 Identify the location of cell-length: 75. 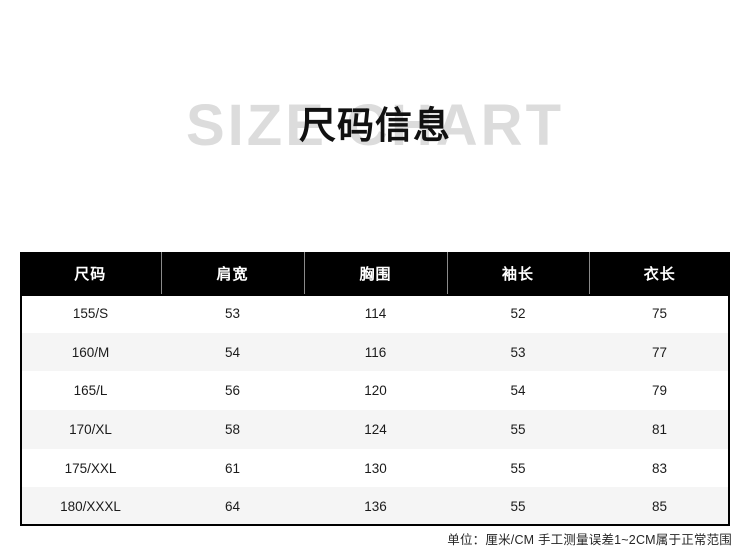
(659, 313).